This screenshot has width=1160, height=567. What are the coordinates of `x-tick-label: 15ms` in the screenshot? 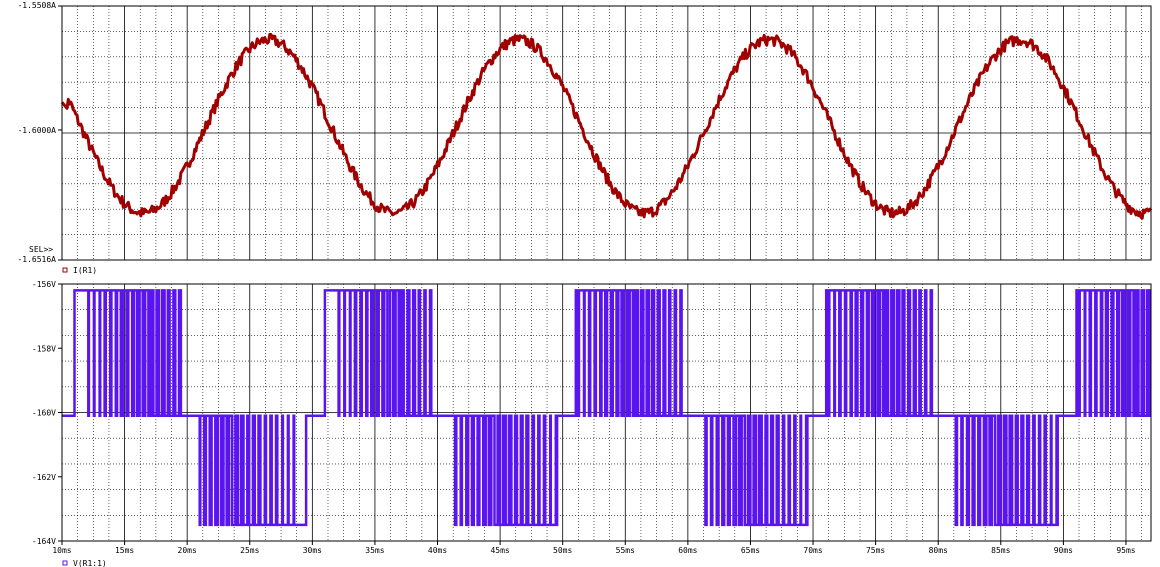 It's located at (124, 550).